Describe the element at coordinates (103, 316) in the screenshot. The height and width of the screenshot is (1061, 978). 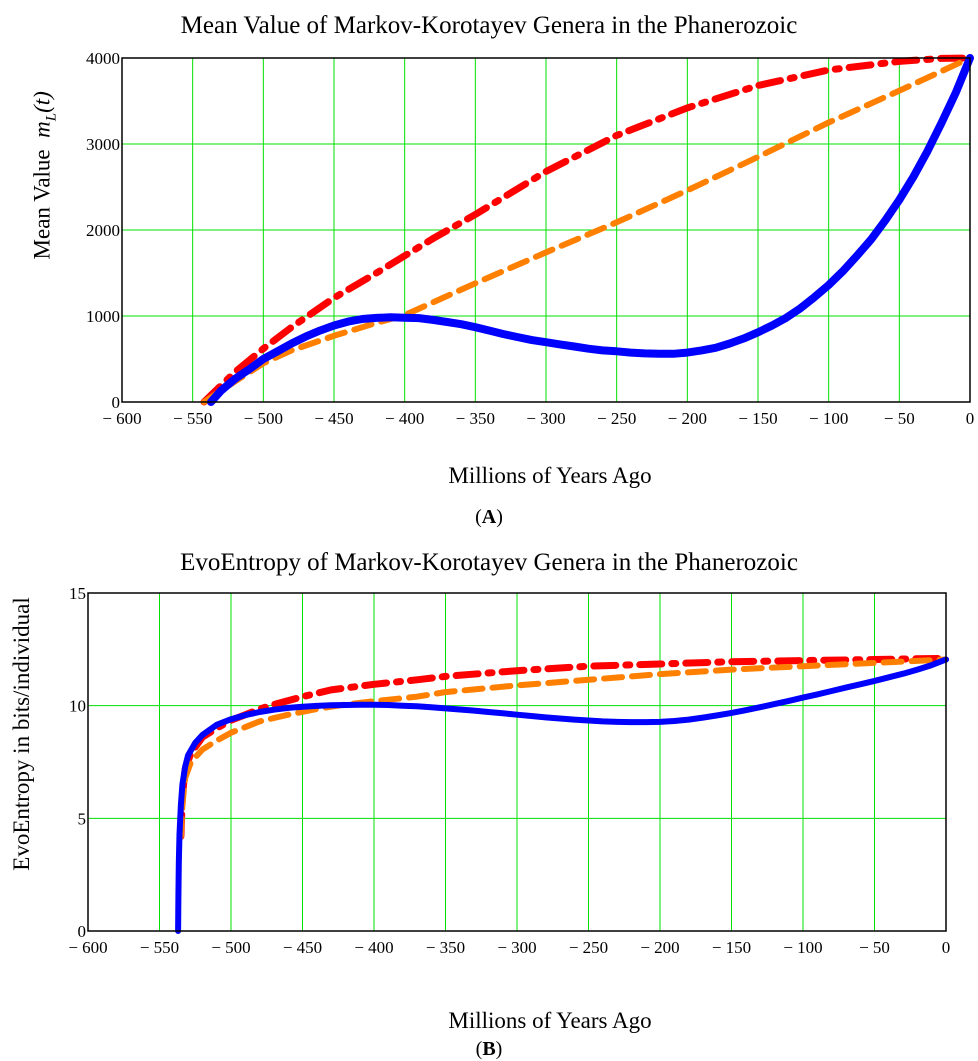
I see `y-tick-label: 1000` at that location.